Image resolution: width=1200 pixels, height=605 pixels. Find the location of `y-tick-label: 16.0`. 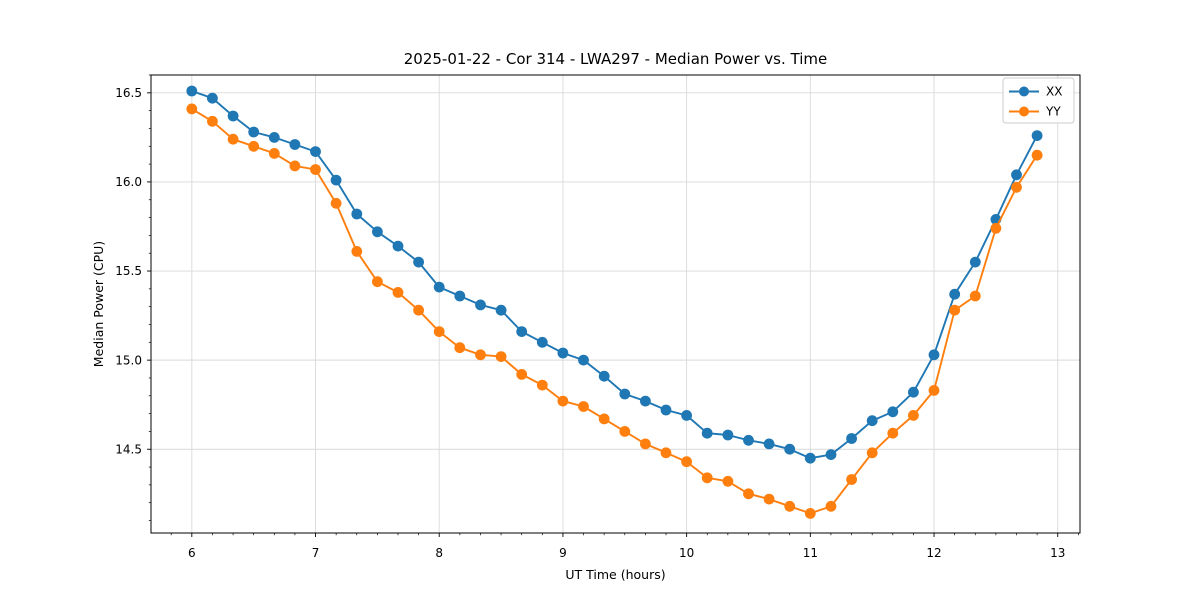

y-tick-label: 16.0 is located at coordinates (128, 182).